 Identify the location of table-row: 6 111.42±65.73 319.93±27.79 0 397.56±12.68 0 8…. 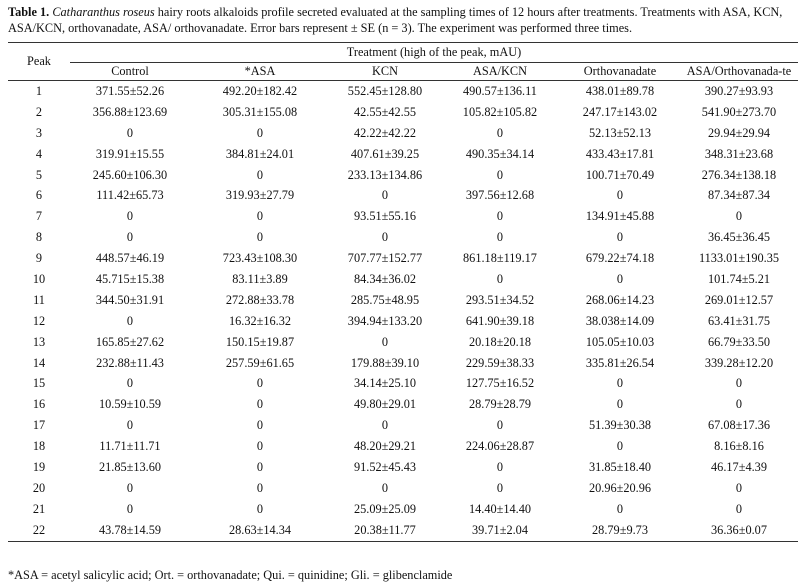
(403, 195).